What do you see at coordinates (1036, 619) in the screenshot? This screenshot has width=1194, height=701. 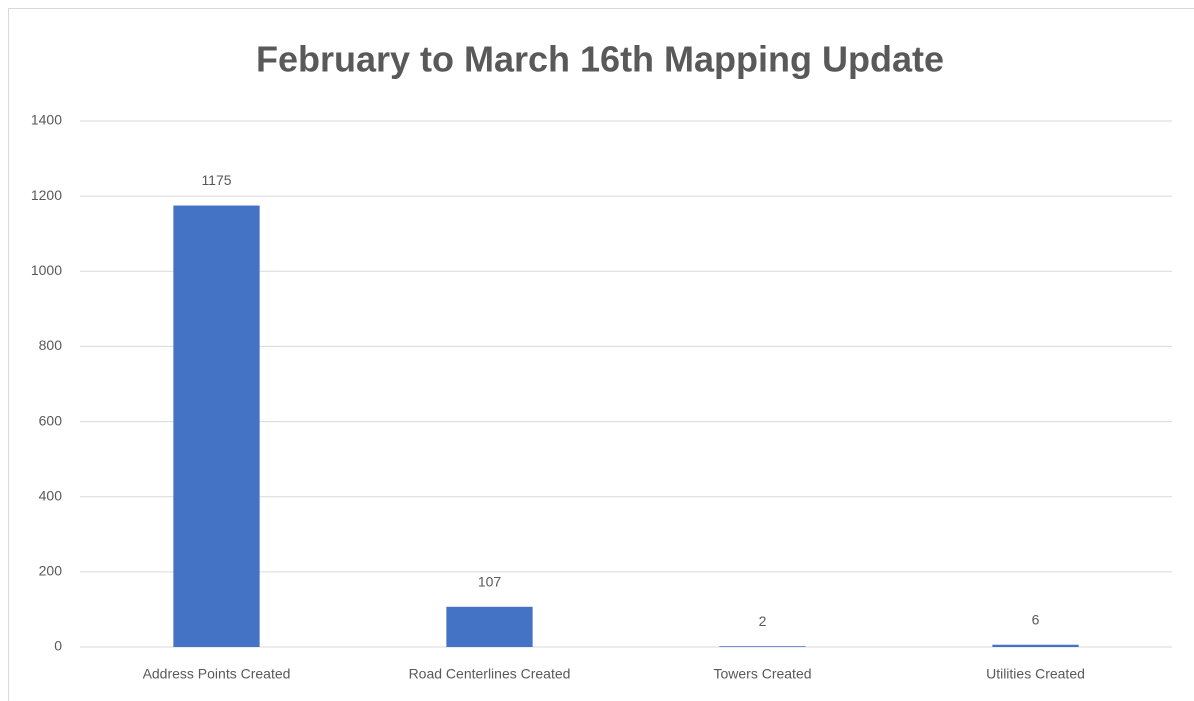 I see `data-label: 6` at bounding box center [1036, 619].